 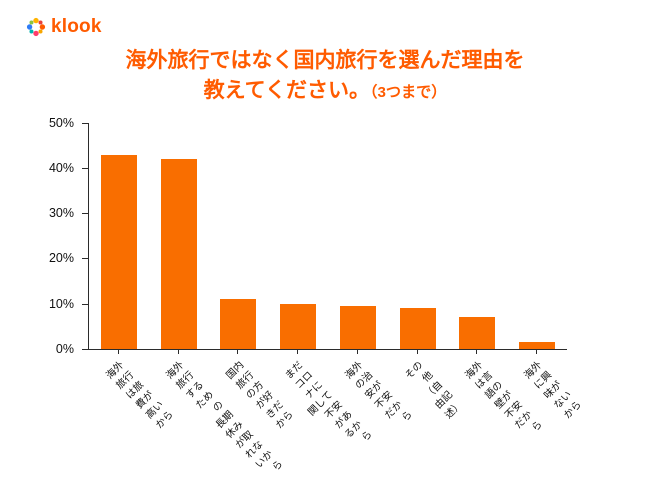 I want to click on y-tick-label: 0%, so click(x=64, y=348).